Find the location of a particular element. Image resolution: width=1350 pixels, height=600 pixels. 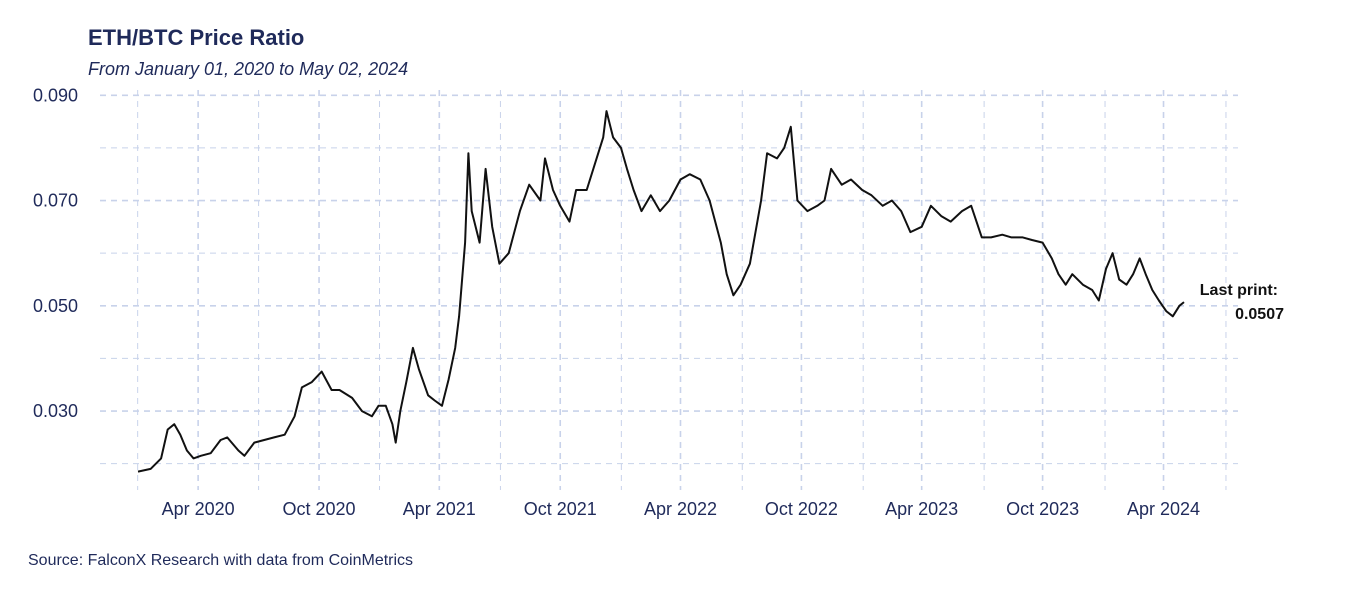

x-tick-label: Apr 2023 is located at coordinates (921, 509).